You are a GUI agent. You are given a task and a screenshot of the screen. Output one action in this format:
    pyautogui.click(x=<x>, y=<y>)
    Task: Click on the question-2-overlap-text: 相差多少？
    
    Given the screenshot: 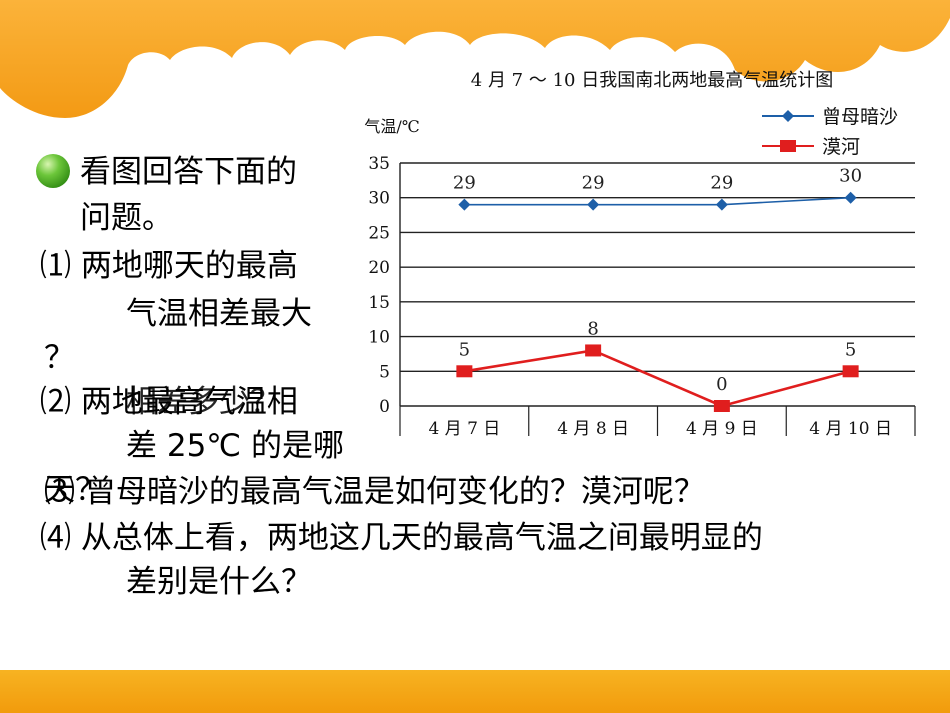 What is the action you would take?
    pyautogui.click(x=203, y=402)
    